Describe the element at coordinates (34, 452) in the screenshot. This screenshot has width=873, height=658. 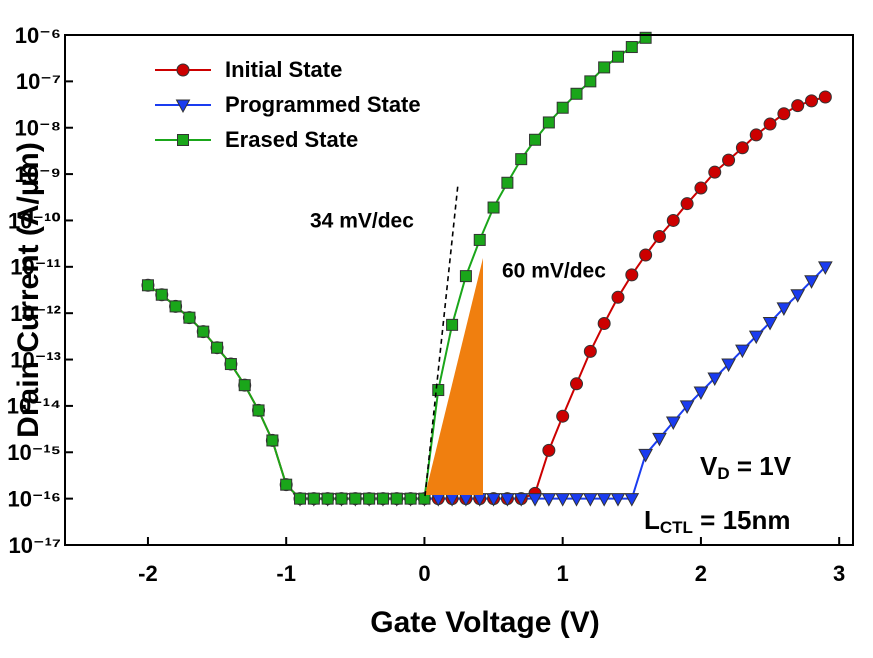
I see `y-tick-label: 10⁻¹⁵` at that location.